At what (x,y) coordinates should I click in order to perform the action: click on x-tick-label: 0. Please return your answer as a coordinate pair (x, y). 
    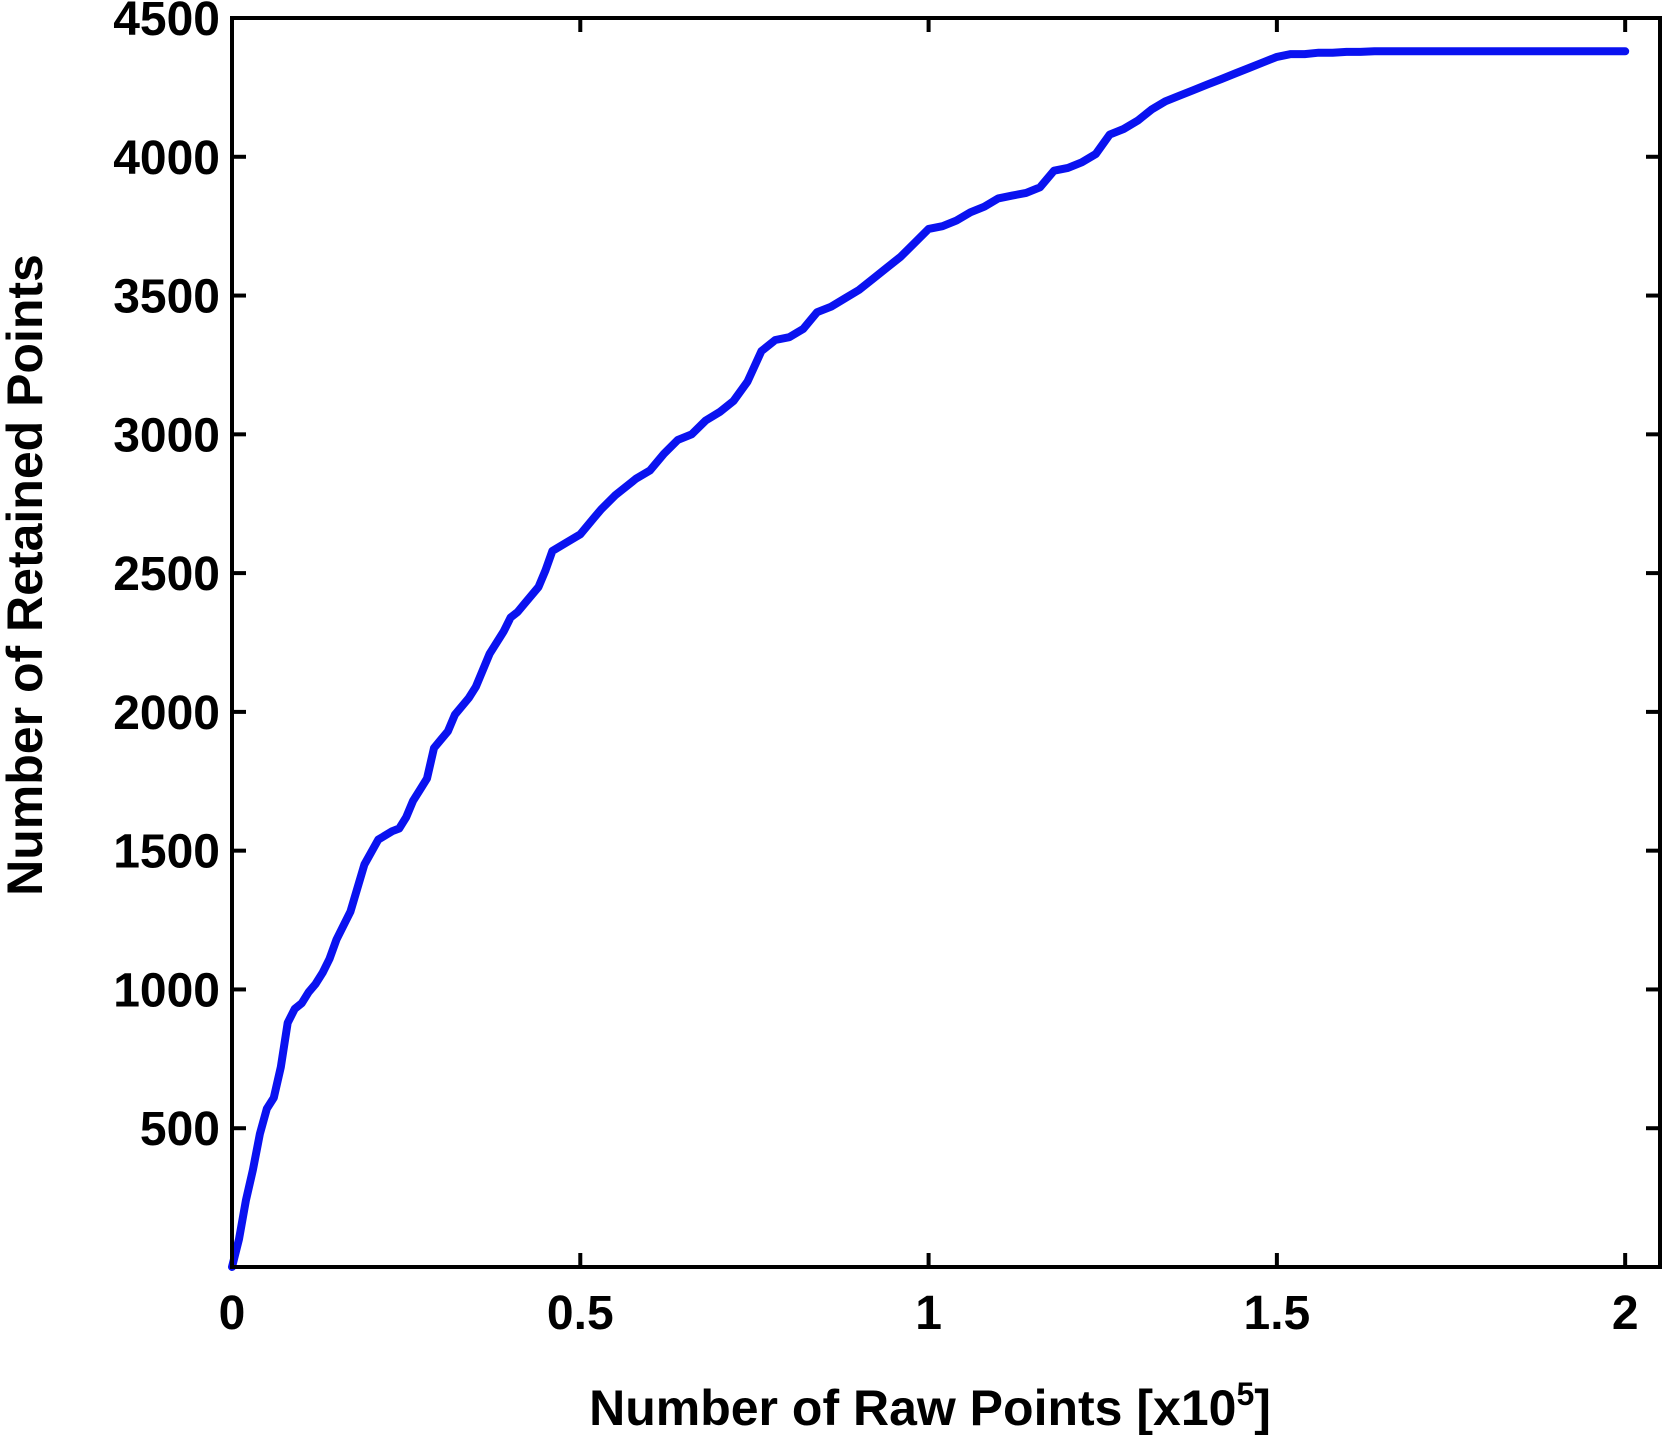
    Looking at the image, I should click on (232, 1313).